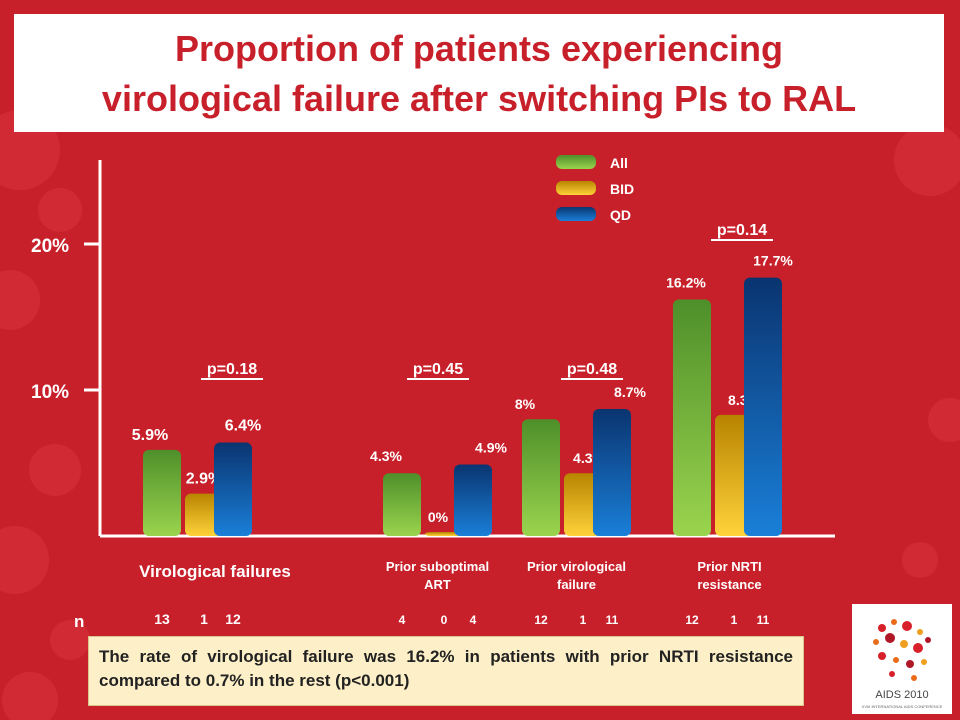 Image resolution: width=960 pixels, height=720 pixels. What do you see at coordinates (438, 369) in the screenshot?
I see `p-value-label: p=0.45` at bounding box center [438, 369].